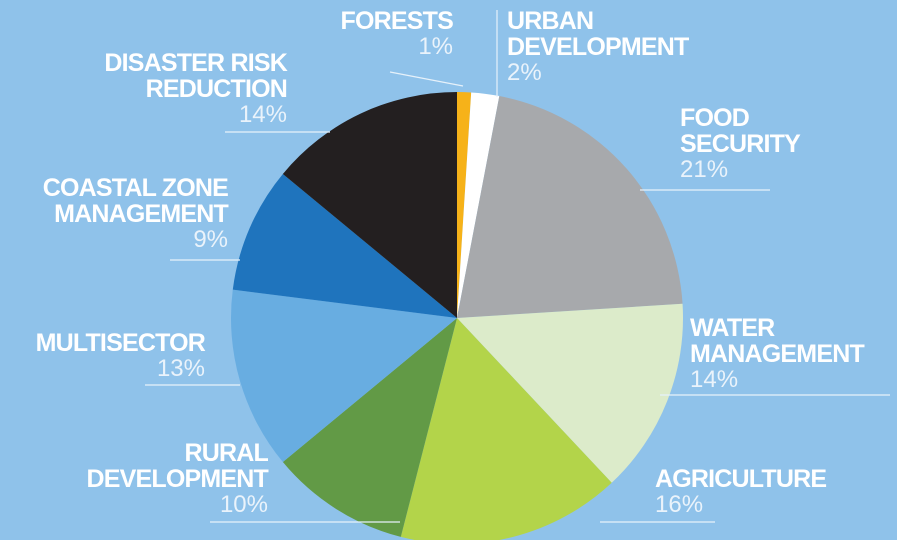 The height and width of the screenshot is (540, 897). I want to click on category-label: COASTAL ZONE MANAGEMENT, so click(135, 201).